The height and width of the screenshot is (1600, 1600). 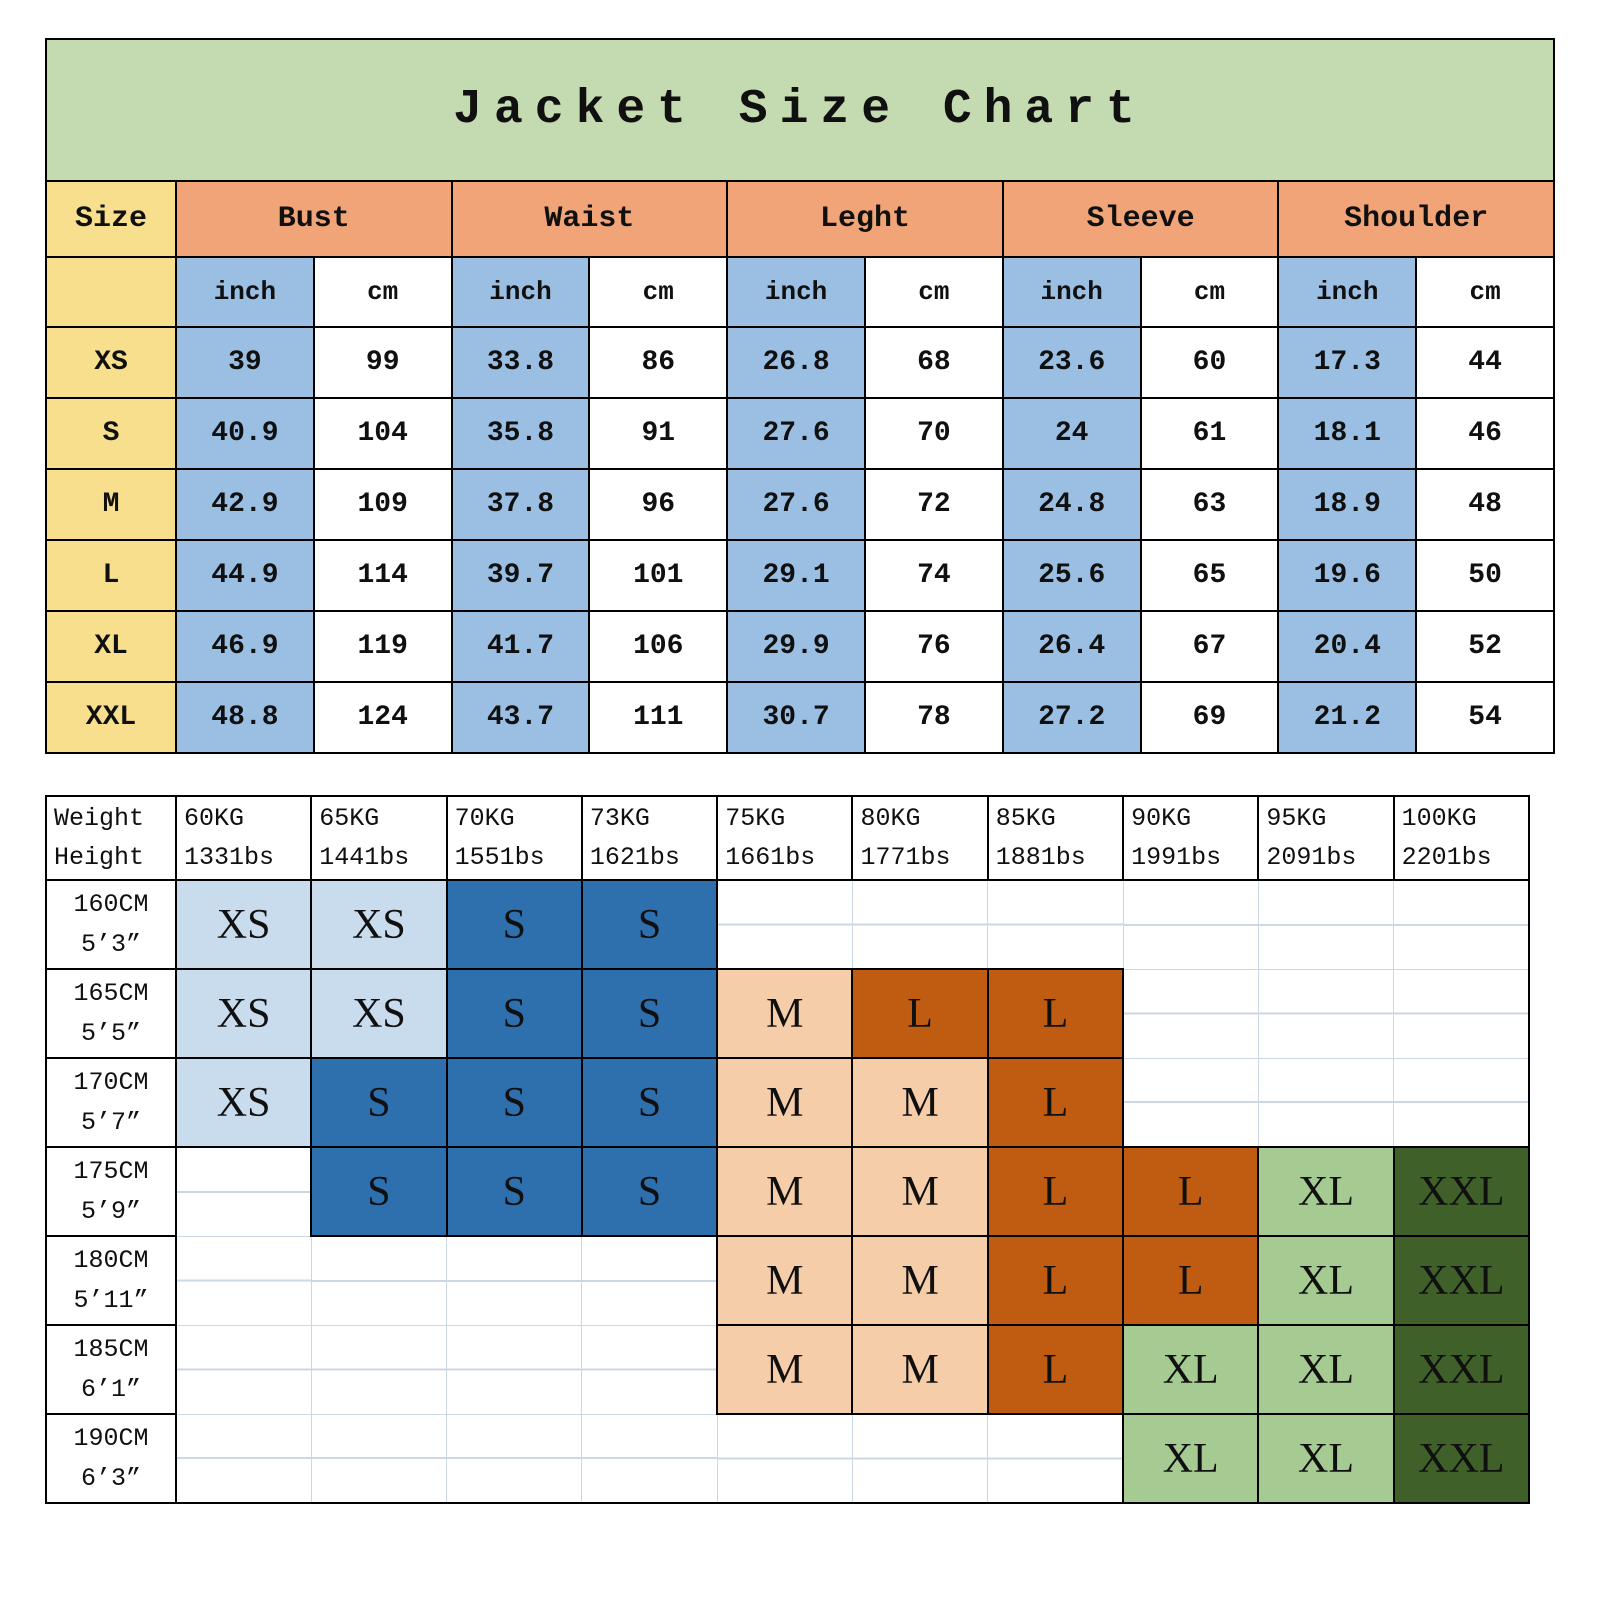 What do you see at coordinates (1439, 818) in the screenshot?
I see `weight-kg: 100KG` at bounding box center [1439, 818].